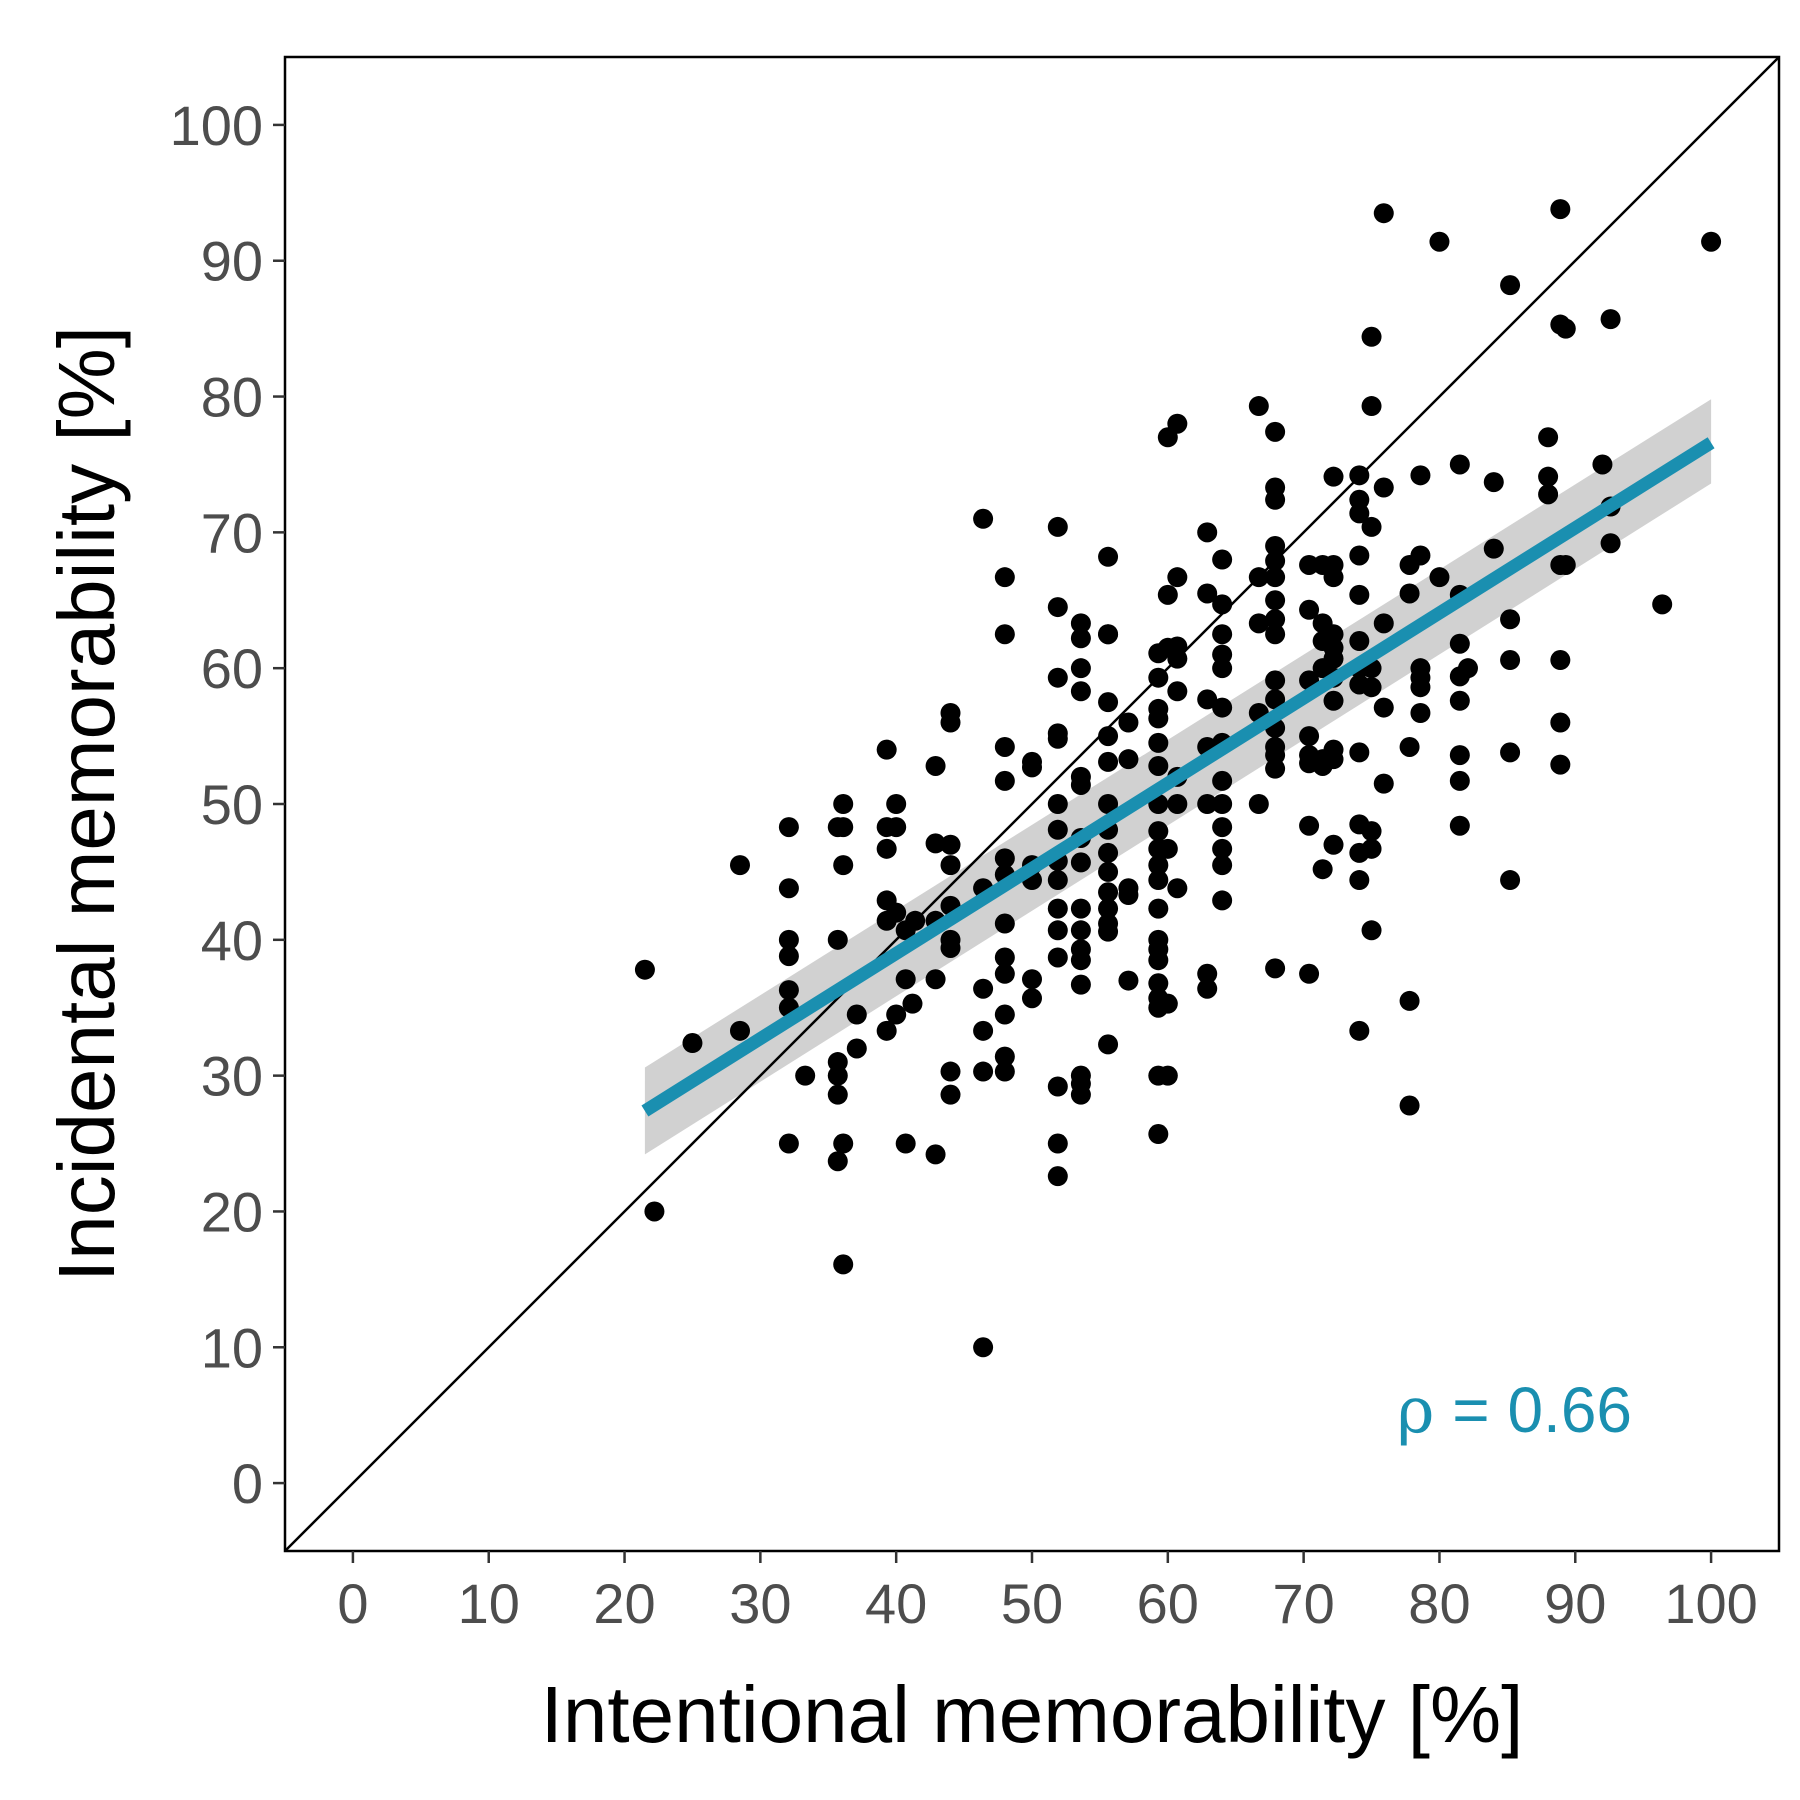 This screenshot has height=1800, width=1800. What do you see at coordinates (227, 804) in the screenshot?
I see `y-axis-ticks: 0 10 20 30 40 50 60 70 80 90 100` at bounding box center [227, 804].